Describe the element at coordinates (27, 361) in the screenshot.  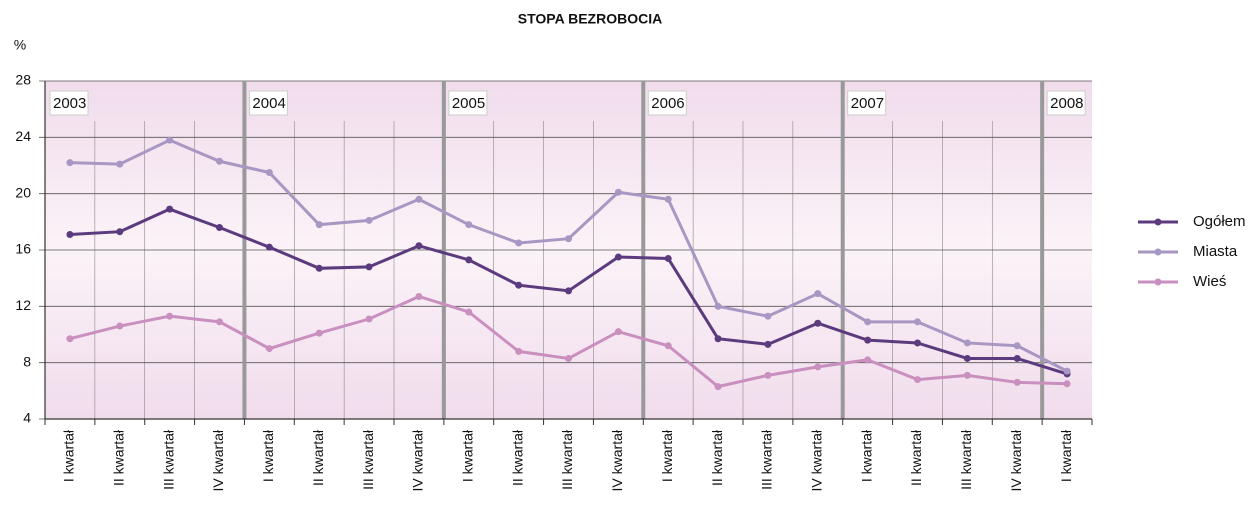
I see `y-tick-label: 8` at that location.